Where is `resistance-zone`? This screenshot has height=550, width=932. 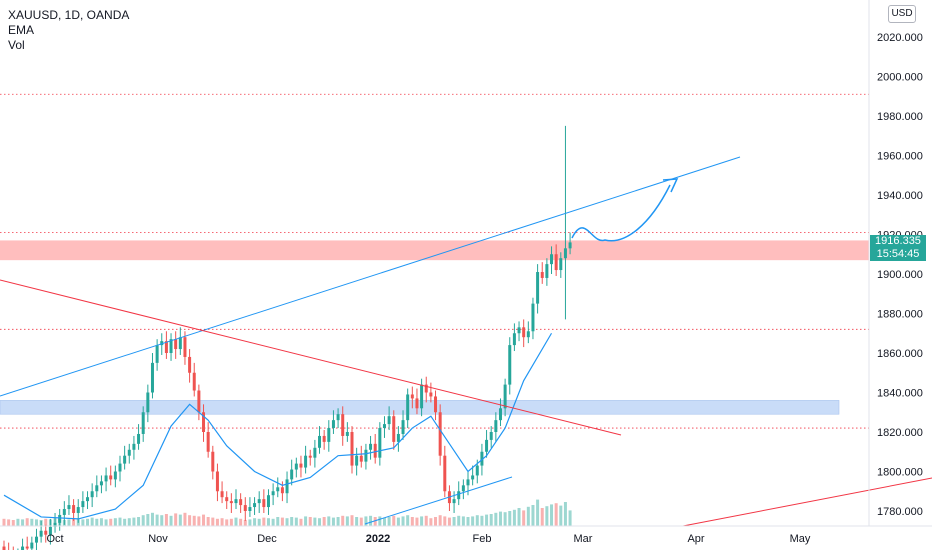
resistance-zone is located at coordinates (434, 250).